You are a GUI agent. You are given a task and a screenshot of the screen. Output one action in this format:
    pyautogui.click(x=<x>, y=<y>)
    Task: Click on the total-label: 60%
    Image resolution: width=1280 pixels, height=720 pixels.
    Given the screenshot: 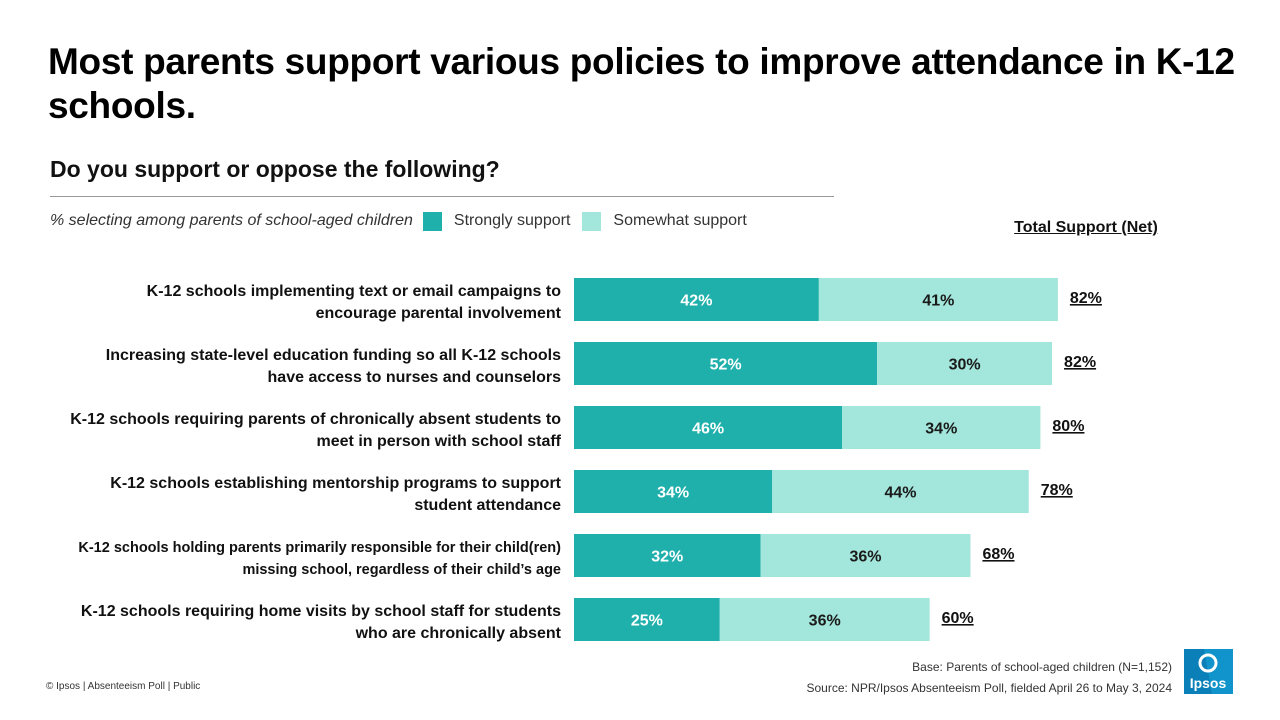 What is the action you would take?
    pyautogui.click(x=958, y=618)
    